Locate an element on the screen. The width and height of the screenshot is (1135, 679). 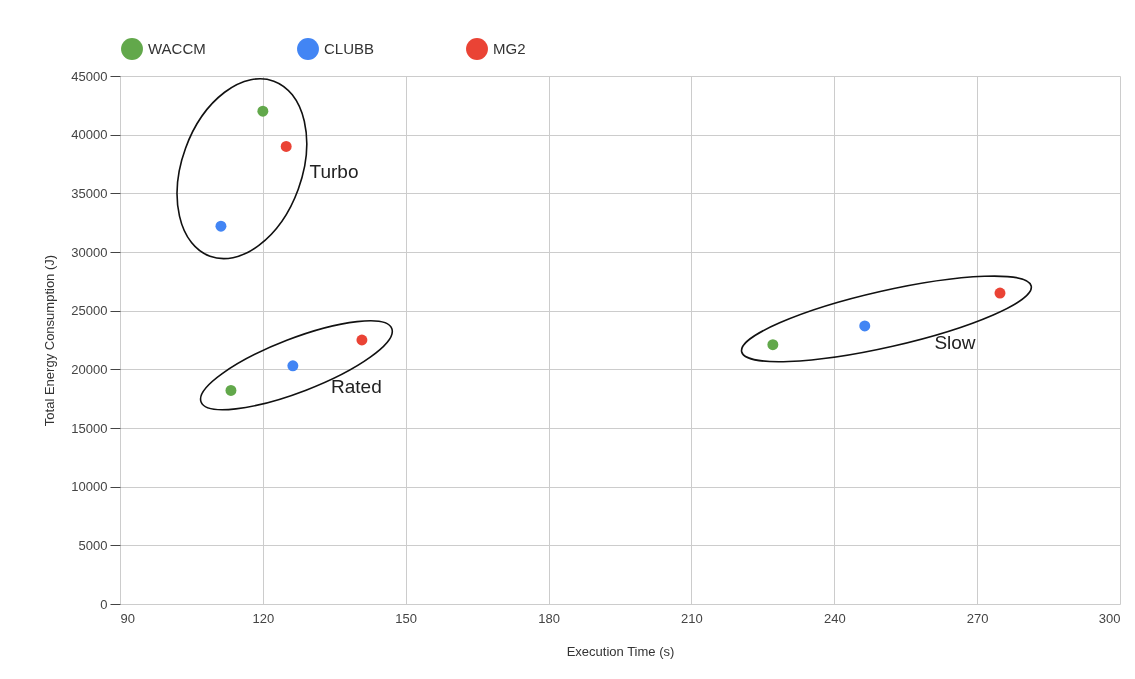
y-axis-title: Total Energy Consumption (J) is located at coordinates (50, 340).